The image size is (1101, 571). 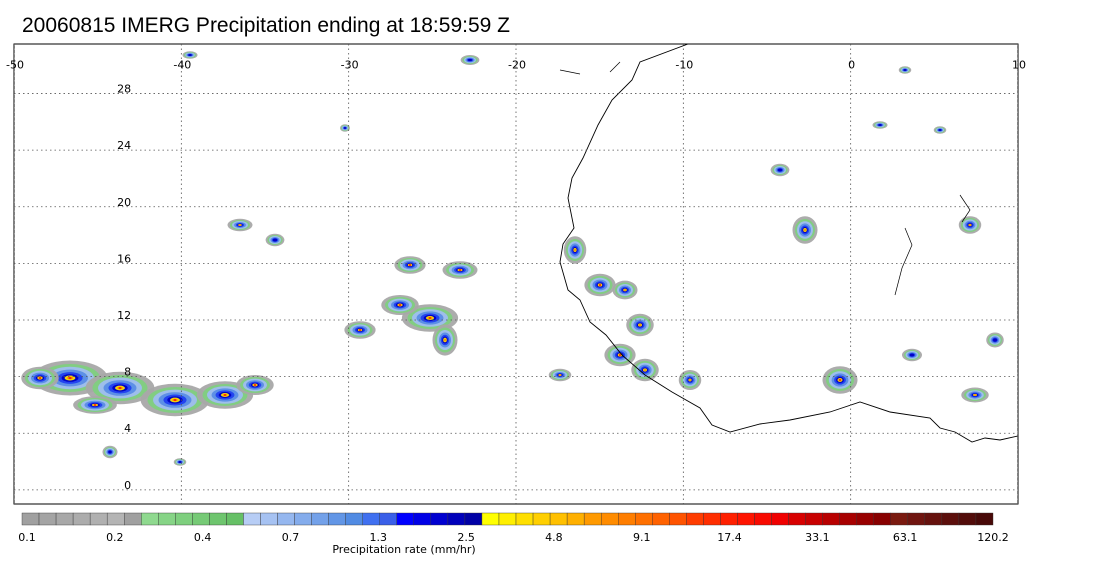 What do you see at coordinates (27, 537) in the screenshot?
I see `colorbar-tick-label: 0.1` at bounding box center [27, 537].